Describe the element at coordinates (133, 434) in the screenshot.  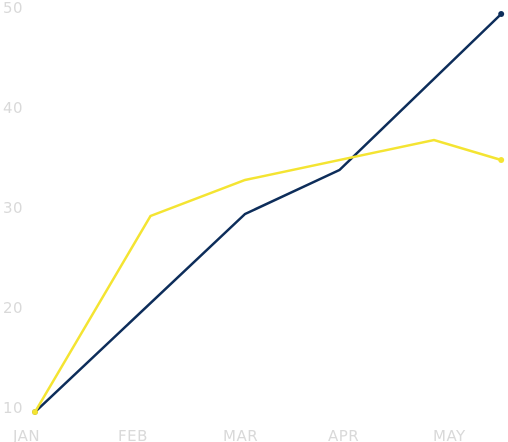
I see `x-tick-label: FEB` at that location.